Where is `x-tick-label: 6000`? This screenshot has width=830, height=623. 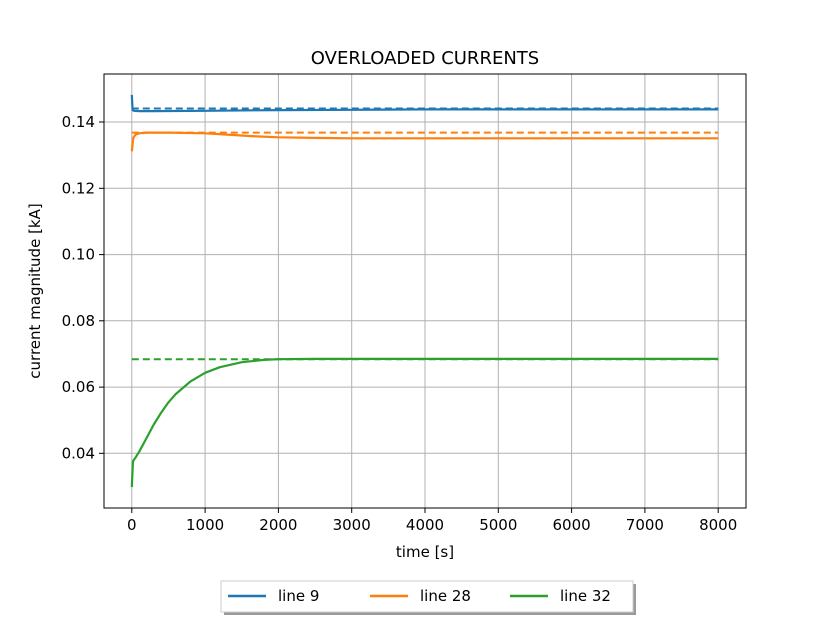
x-tick-label: 6000 is located at coordinates (572, 525).